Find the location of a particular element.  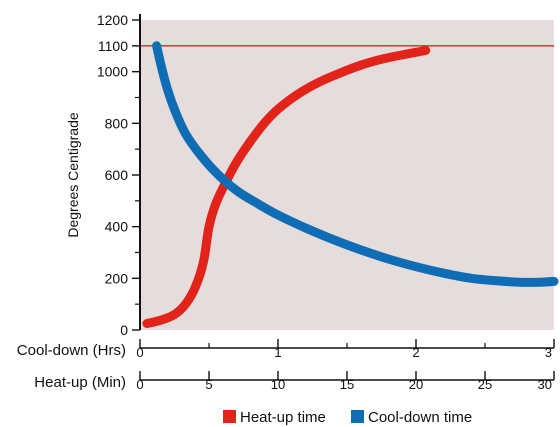

y-tick-label: 200 is located at coordinates (117, 278).